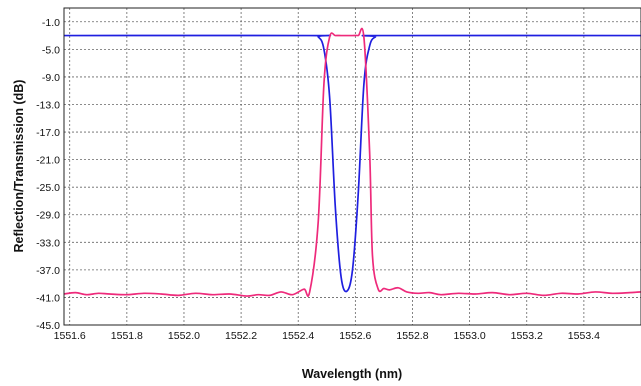 The width and height of the screenshot is (641, 386). Describe the element at coordinates (48, 105) in the screenshot. I see `y-tick-label: -13.0` at that location.